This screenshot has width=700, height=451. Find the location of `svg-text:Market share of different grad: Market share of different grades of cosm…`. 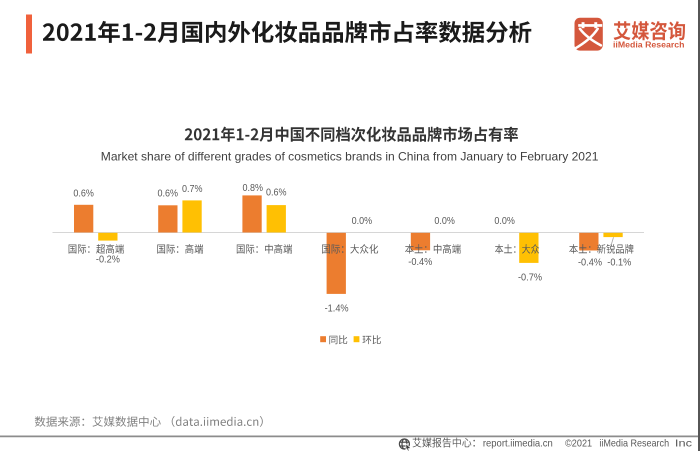

svg-text:Market share of different grad: Market share of different grades of cosm… is located at coordinates (350, 156).